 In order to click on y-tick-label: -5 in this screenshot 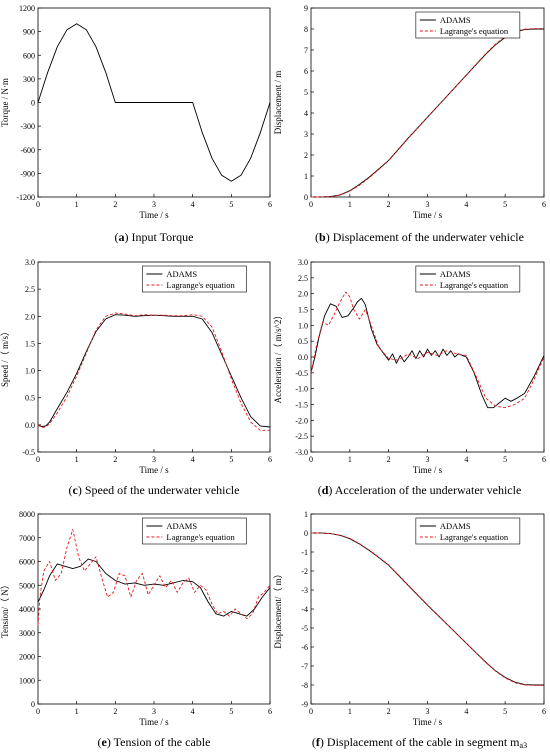, I will do `click(304, 628)`.